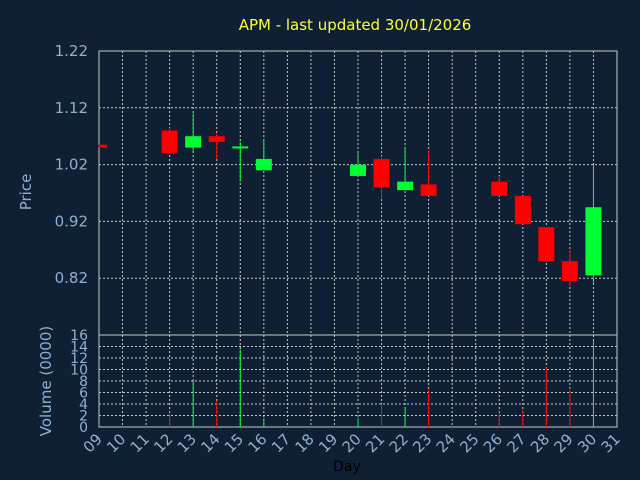 The width and height of the screenshot is (640, 480). Describe the element at coordinates (46, 381) in the screenshot. I see `volume-axis-label: Volume (0000)` at that location.